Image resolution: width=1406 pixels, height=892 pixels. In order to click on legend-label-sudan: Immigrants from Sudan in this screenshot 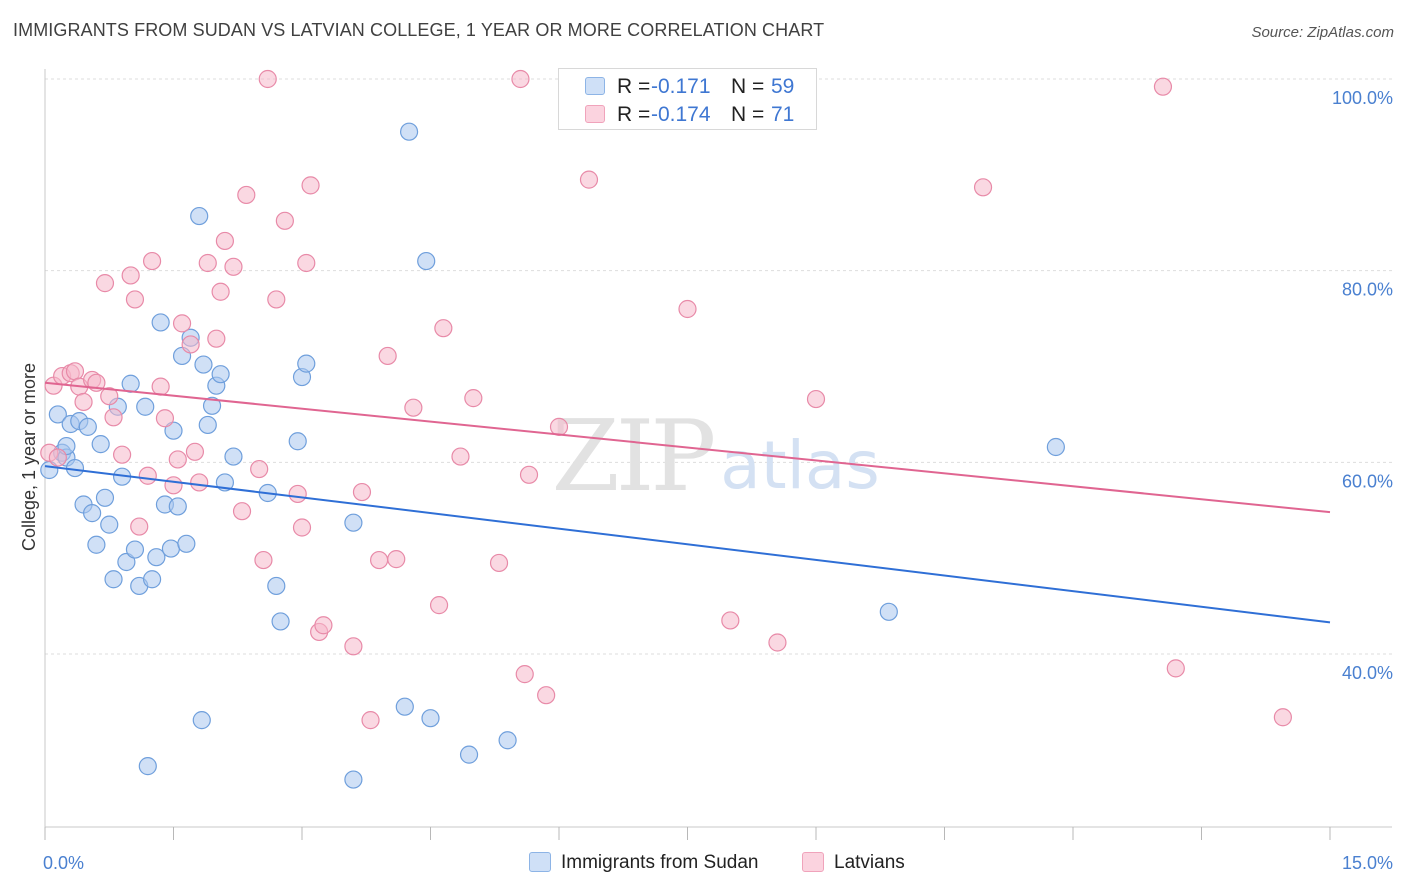, I will do `click(660, 862)`.